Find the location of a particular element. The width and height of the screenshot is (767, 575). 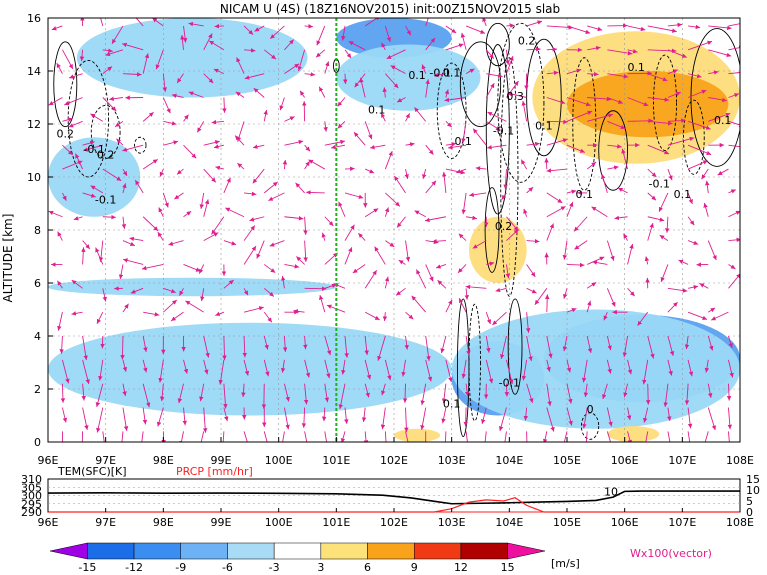

y-tick-label: 10 is located at coordinates (34, 177).